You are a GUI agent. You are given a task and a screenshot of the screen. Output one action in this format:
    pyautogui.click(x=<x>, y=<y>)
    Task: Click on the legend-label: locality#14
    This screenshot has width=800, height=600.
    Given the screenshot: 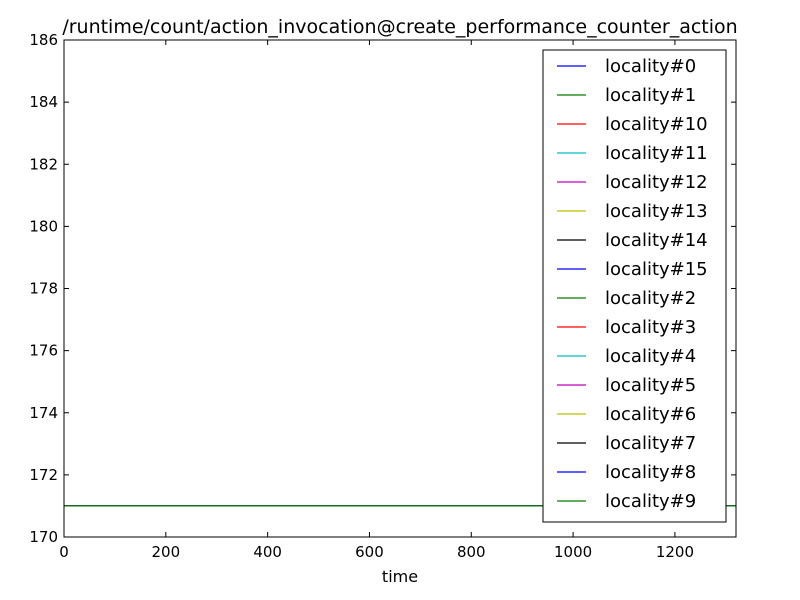 What is the action you would take?
    pyautogui.click(x=656, y=240)
    